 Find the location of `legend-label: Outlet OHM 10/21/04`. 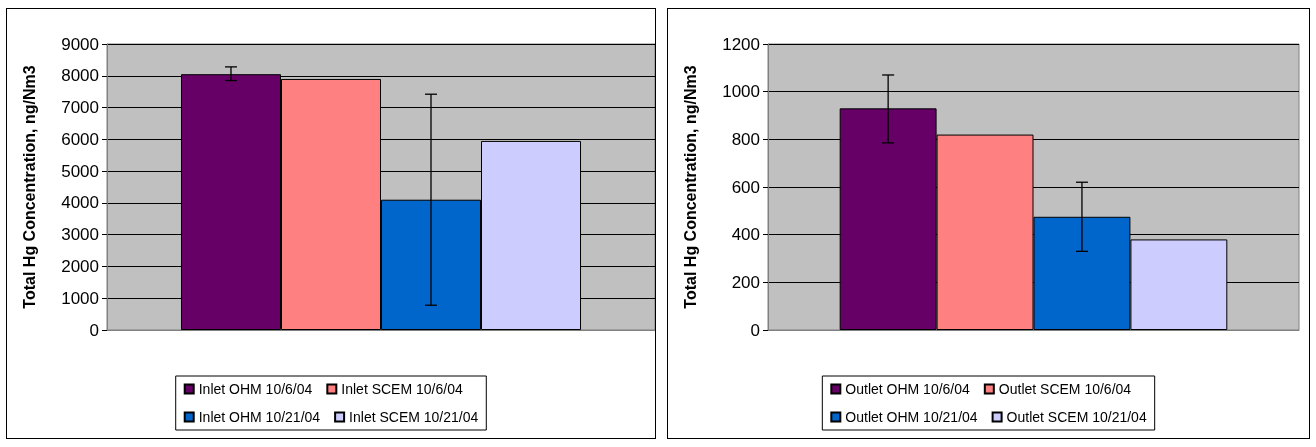

legend-label: Outlet OHM 10/21/04 is located at coordinates (911, 417).